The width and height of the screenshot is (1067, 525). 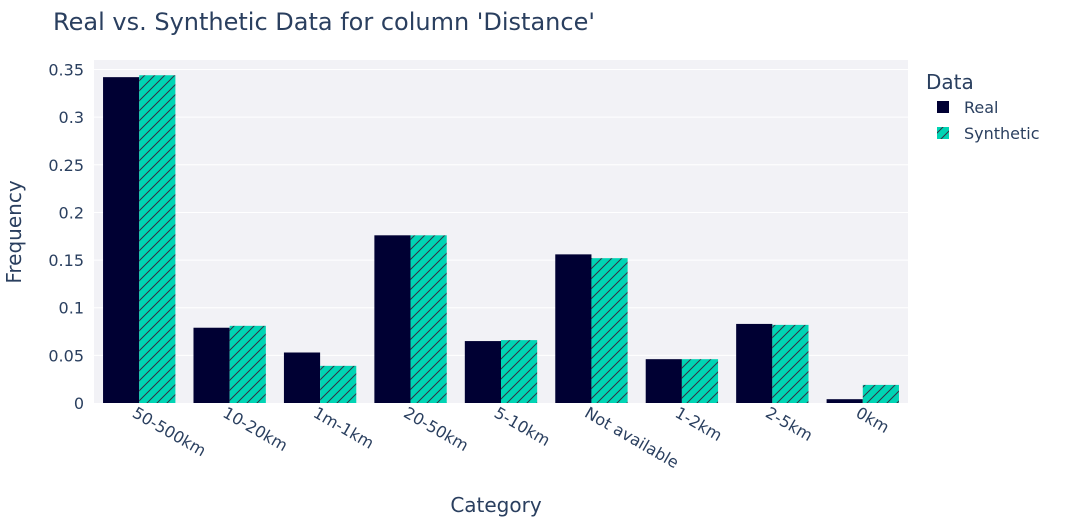 What do you see at coordinates (71, 212) in the screenshot?
I see `y-tick-label: 0.2` at bounding box center [71, 212].